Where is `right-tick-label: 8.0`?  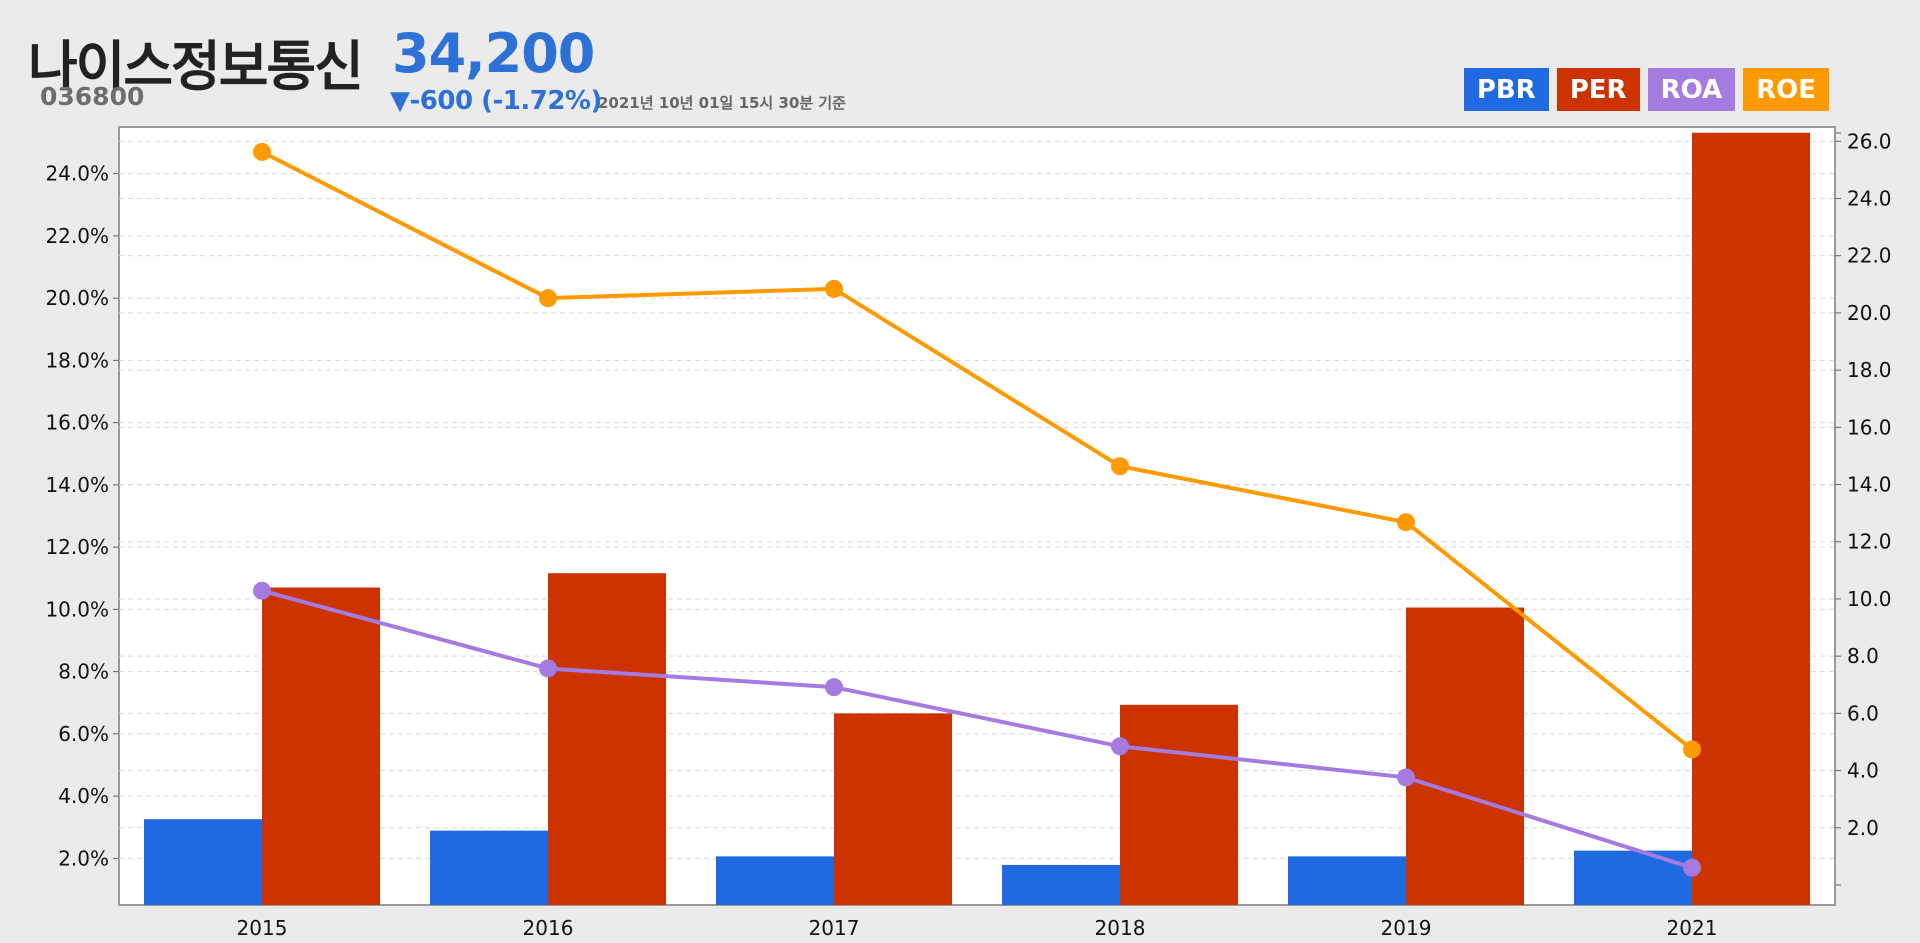 right-tick-label: 8.0 is located at coordinates (1863, 656).